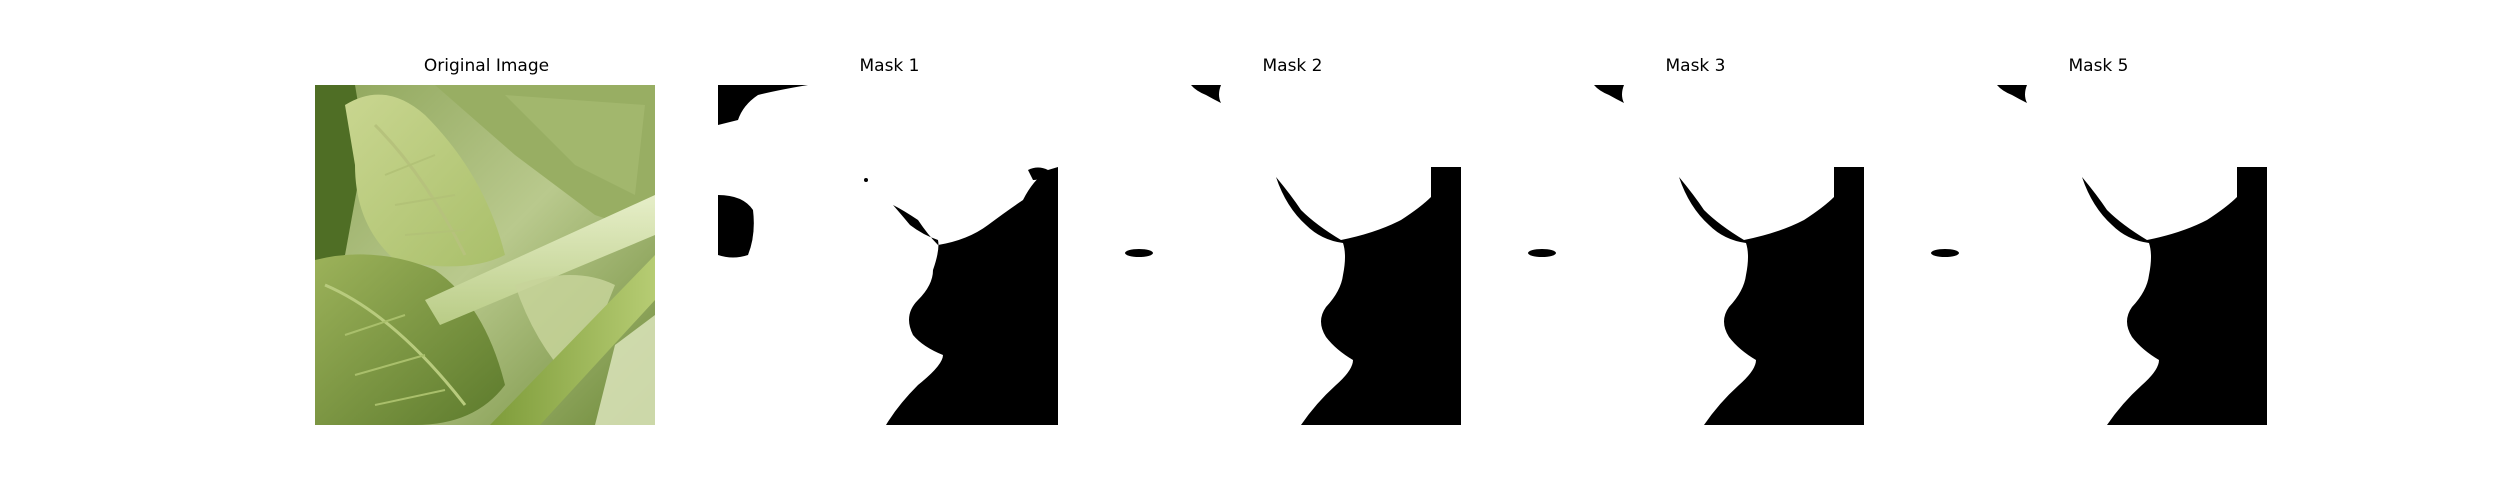  Describe the element at coordinates (2097, 255) in the screenshot. I see `mask-5-image` at that location.